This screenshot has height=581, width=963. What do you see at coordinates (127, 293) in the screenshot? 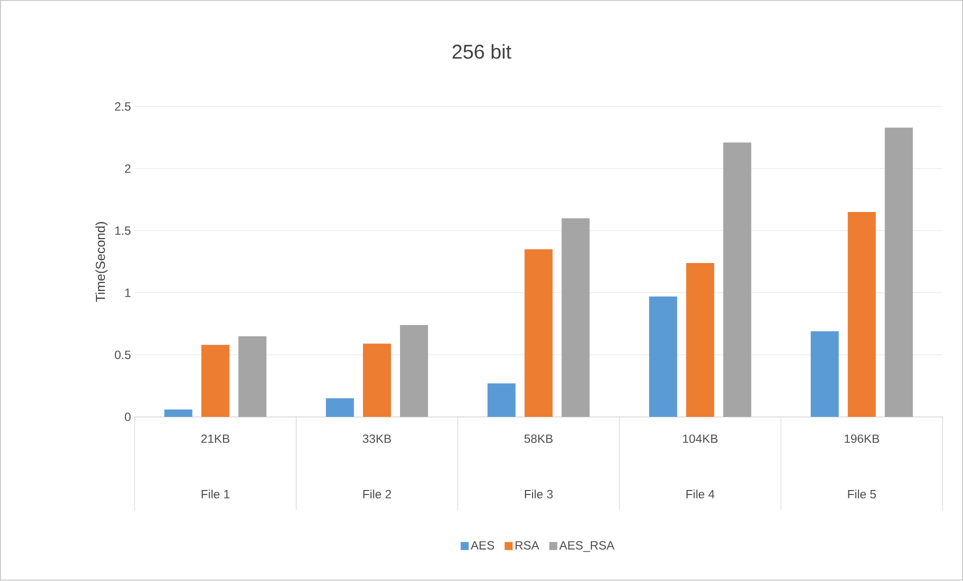
I see `y-tick-label: 1` at bounding box center [127, 293].